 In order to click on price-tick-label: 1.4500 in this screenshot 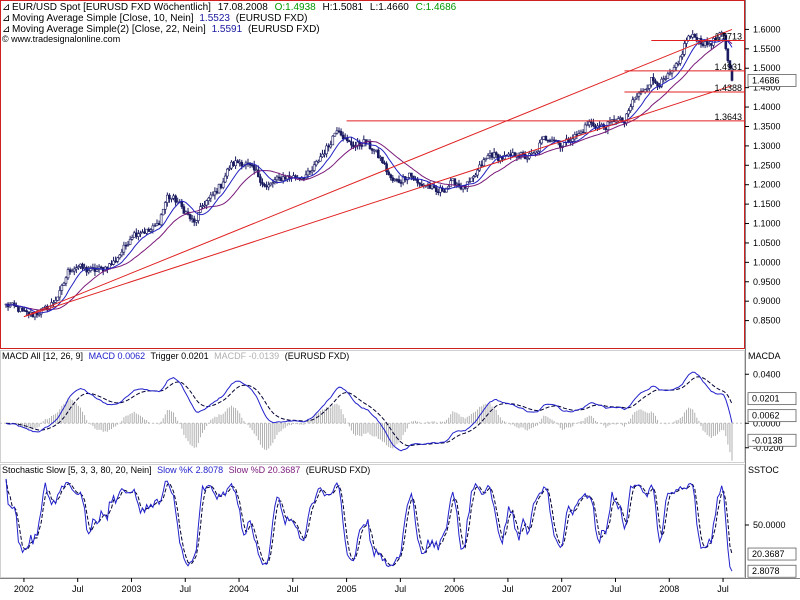, I will do `click(767, 88)`.